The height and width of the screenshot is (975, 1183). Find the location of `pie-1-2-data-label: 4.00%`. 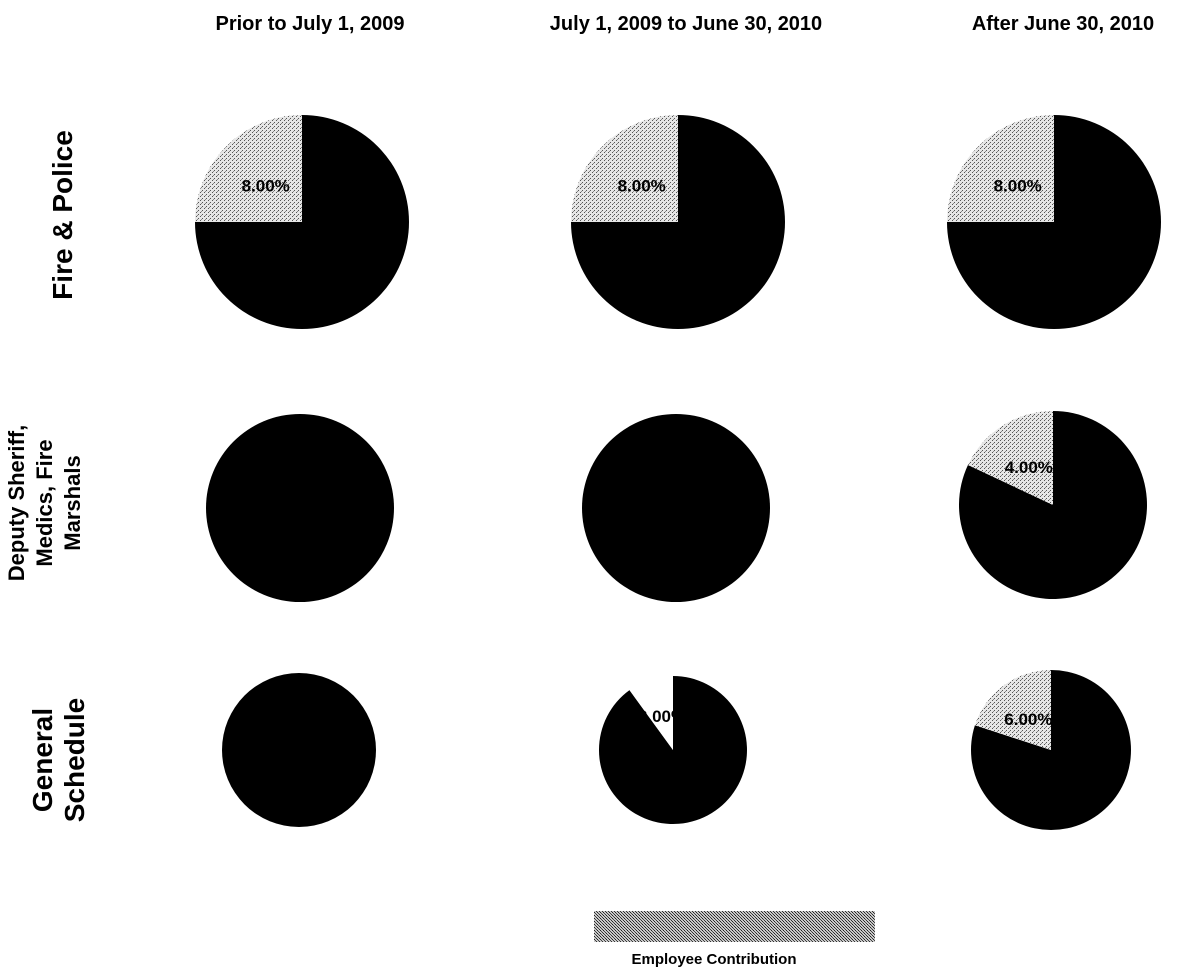

pie-1-2-data-label: 4.00% is located at coordinates (1029, 467).